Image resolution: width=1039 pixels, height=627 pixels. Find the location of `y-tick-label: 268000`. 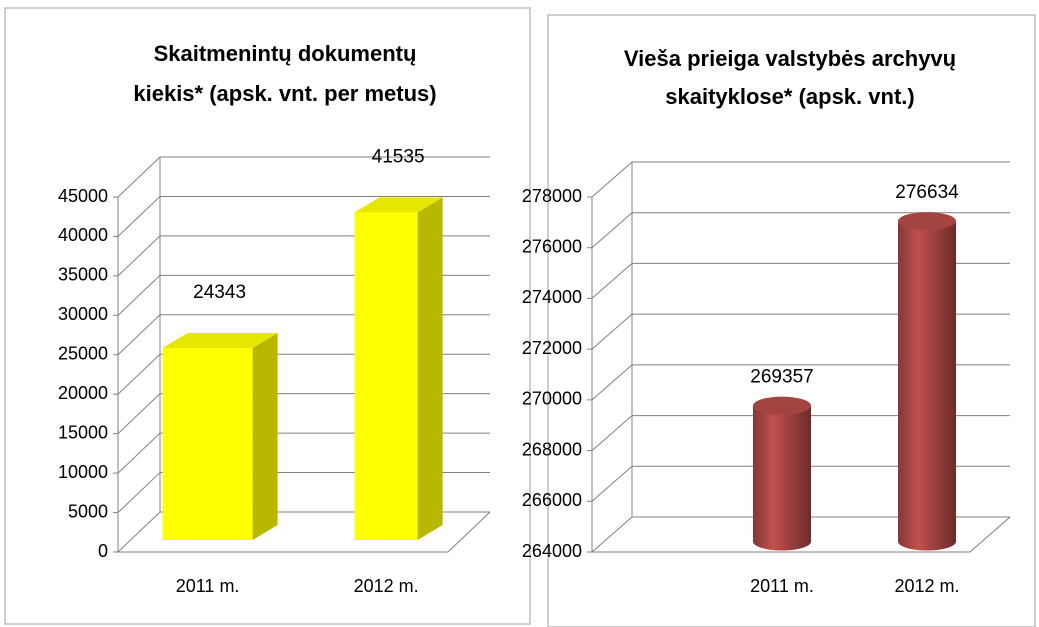

y-tick-label: 268000 is located at coordinates (552, 449).